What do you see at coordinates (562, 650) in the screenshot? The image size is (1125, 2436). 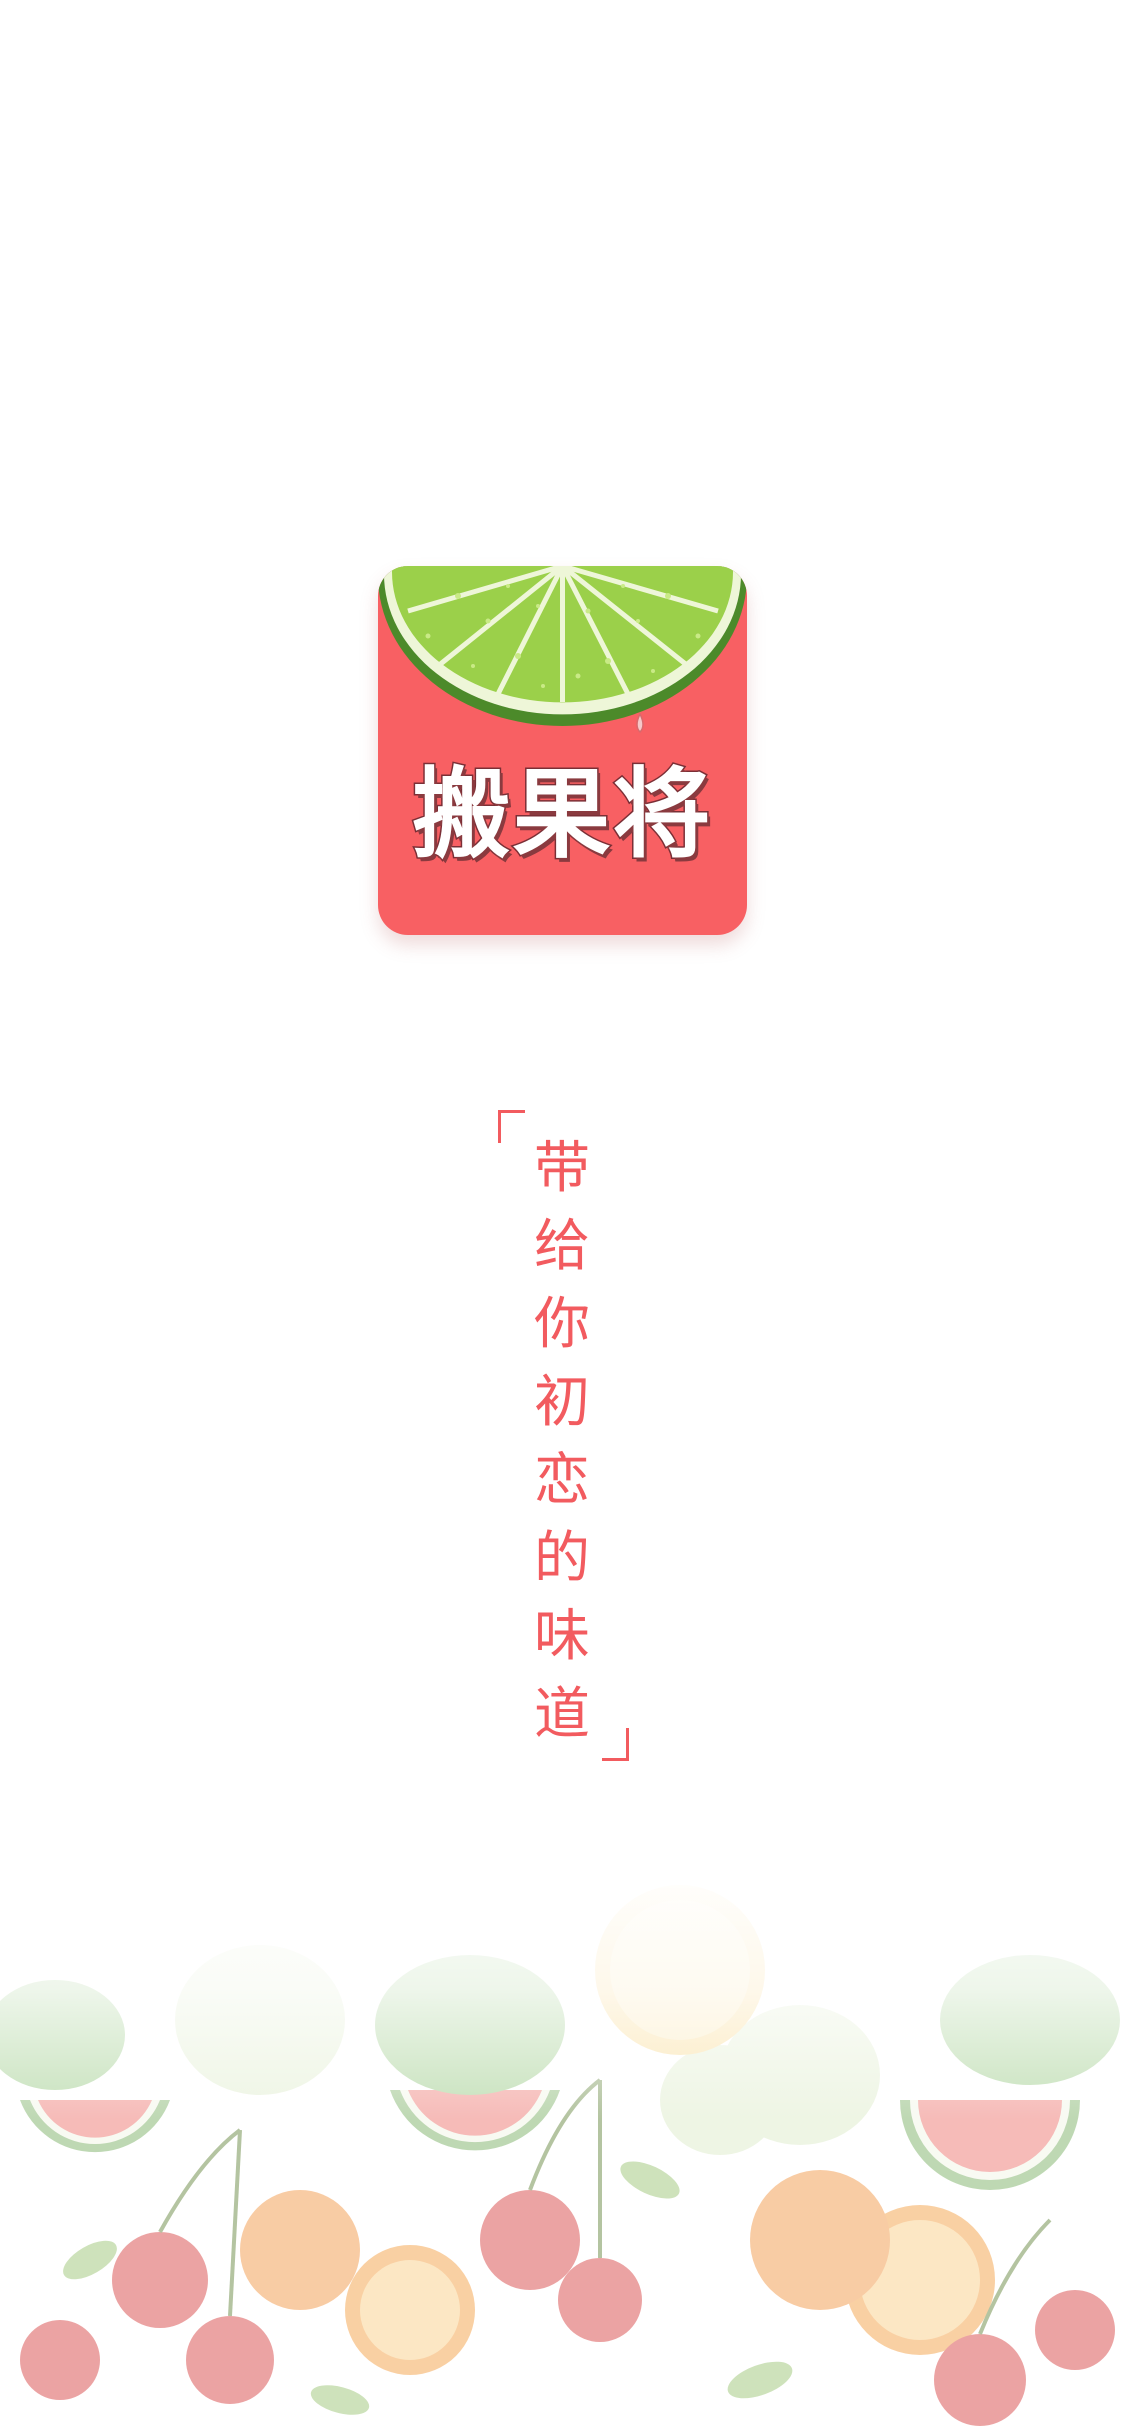 I see `lime-slice-icon` at bounding box center [562, 650].